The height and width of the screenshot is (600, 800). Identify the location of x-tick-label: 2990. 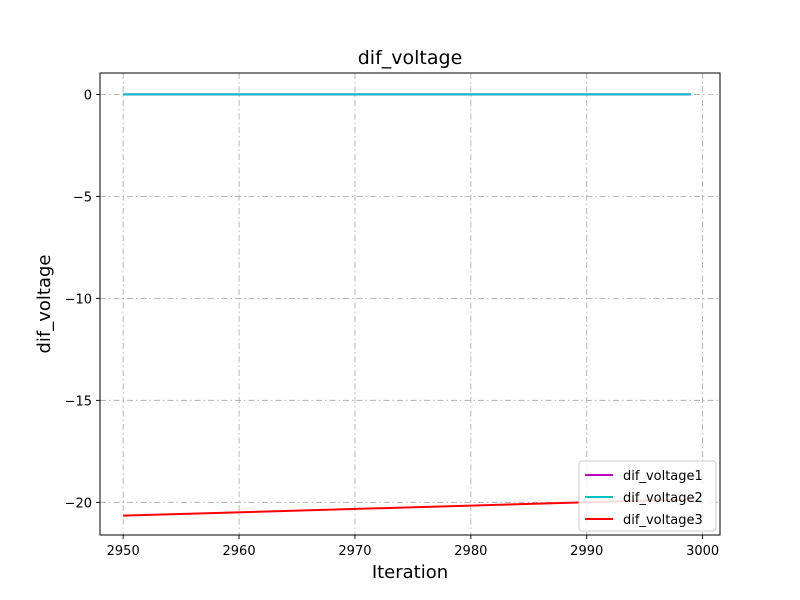
(586, 551).